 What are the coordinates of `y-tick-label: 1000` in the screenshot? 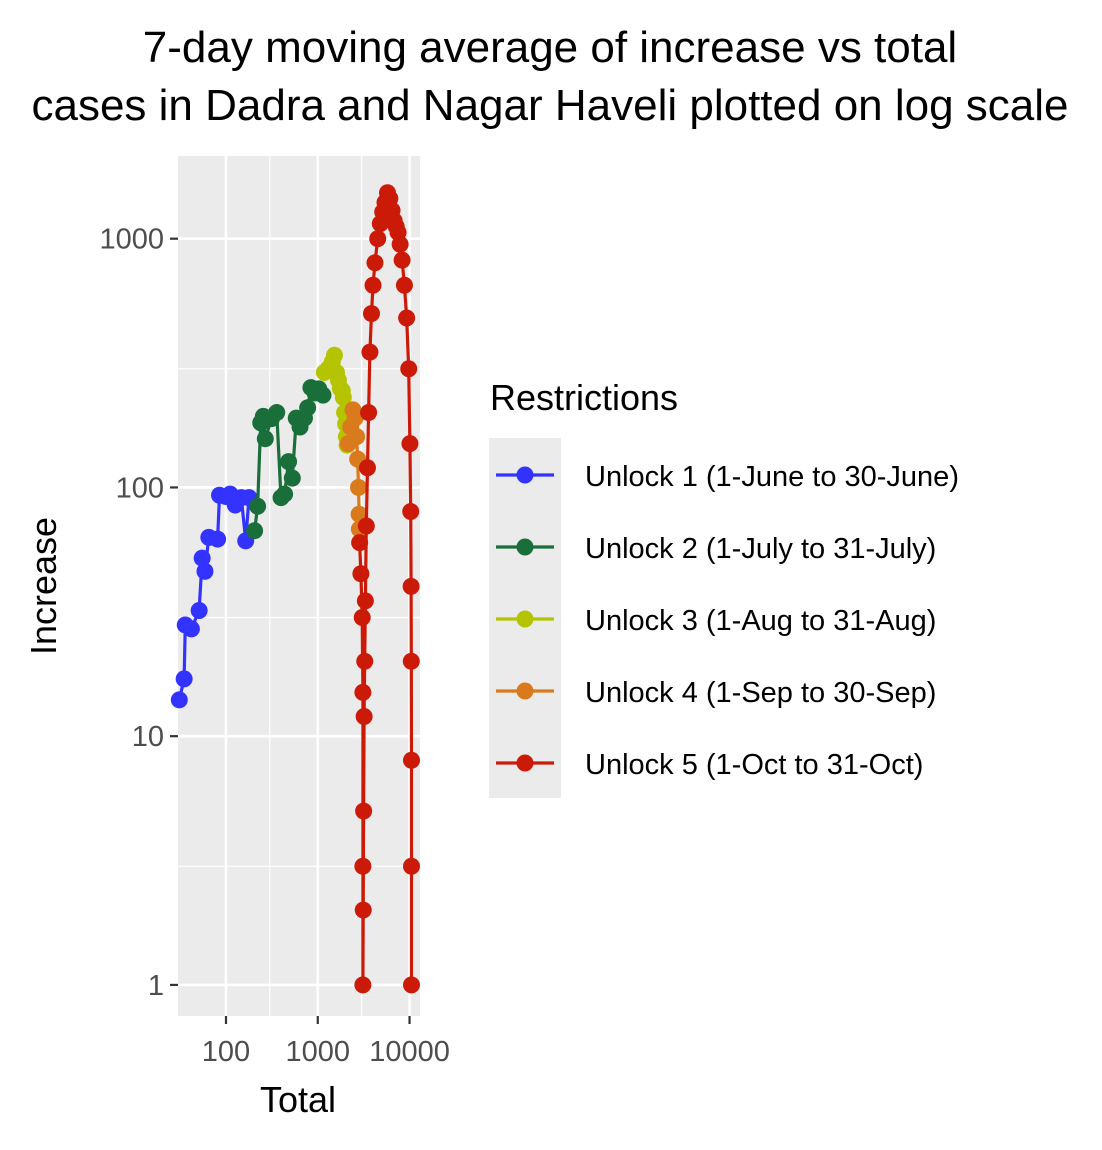 It's located at (131, 240).